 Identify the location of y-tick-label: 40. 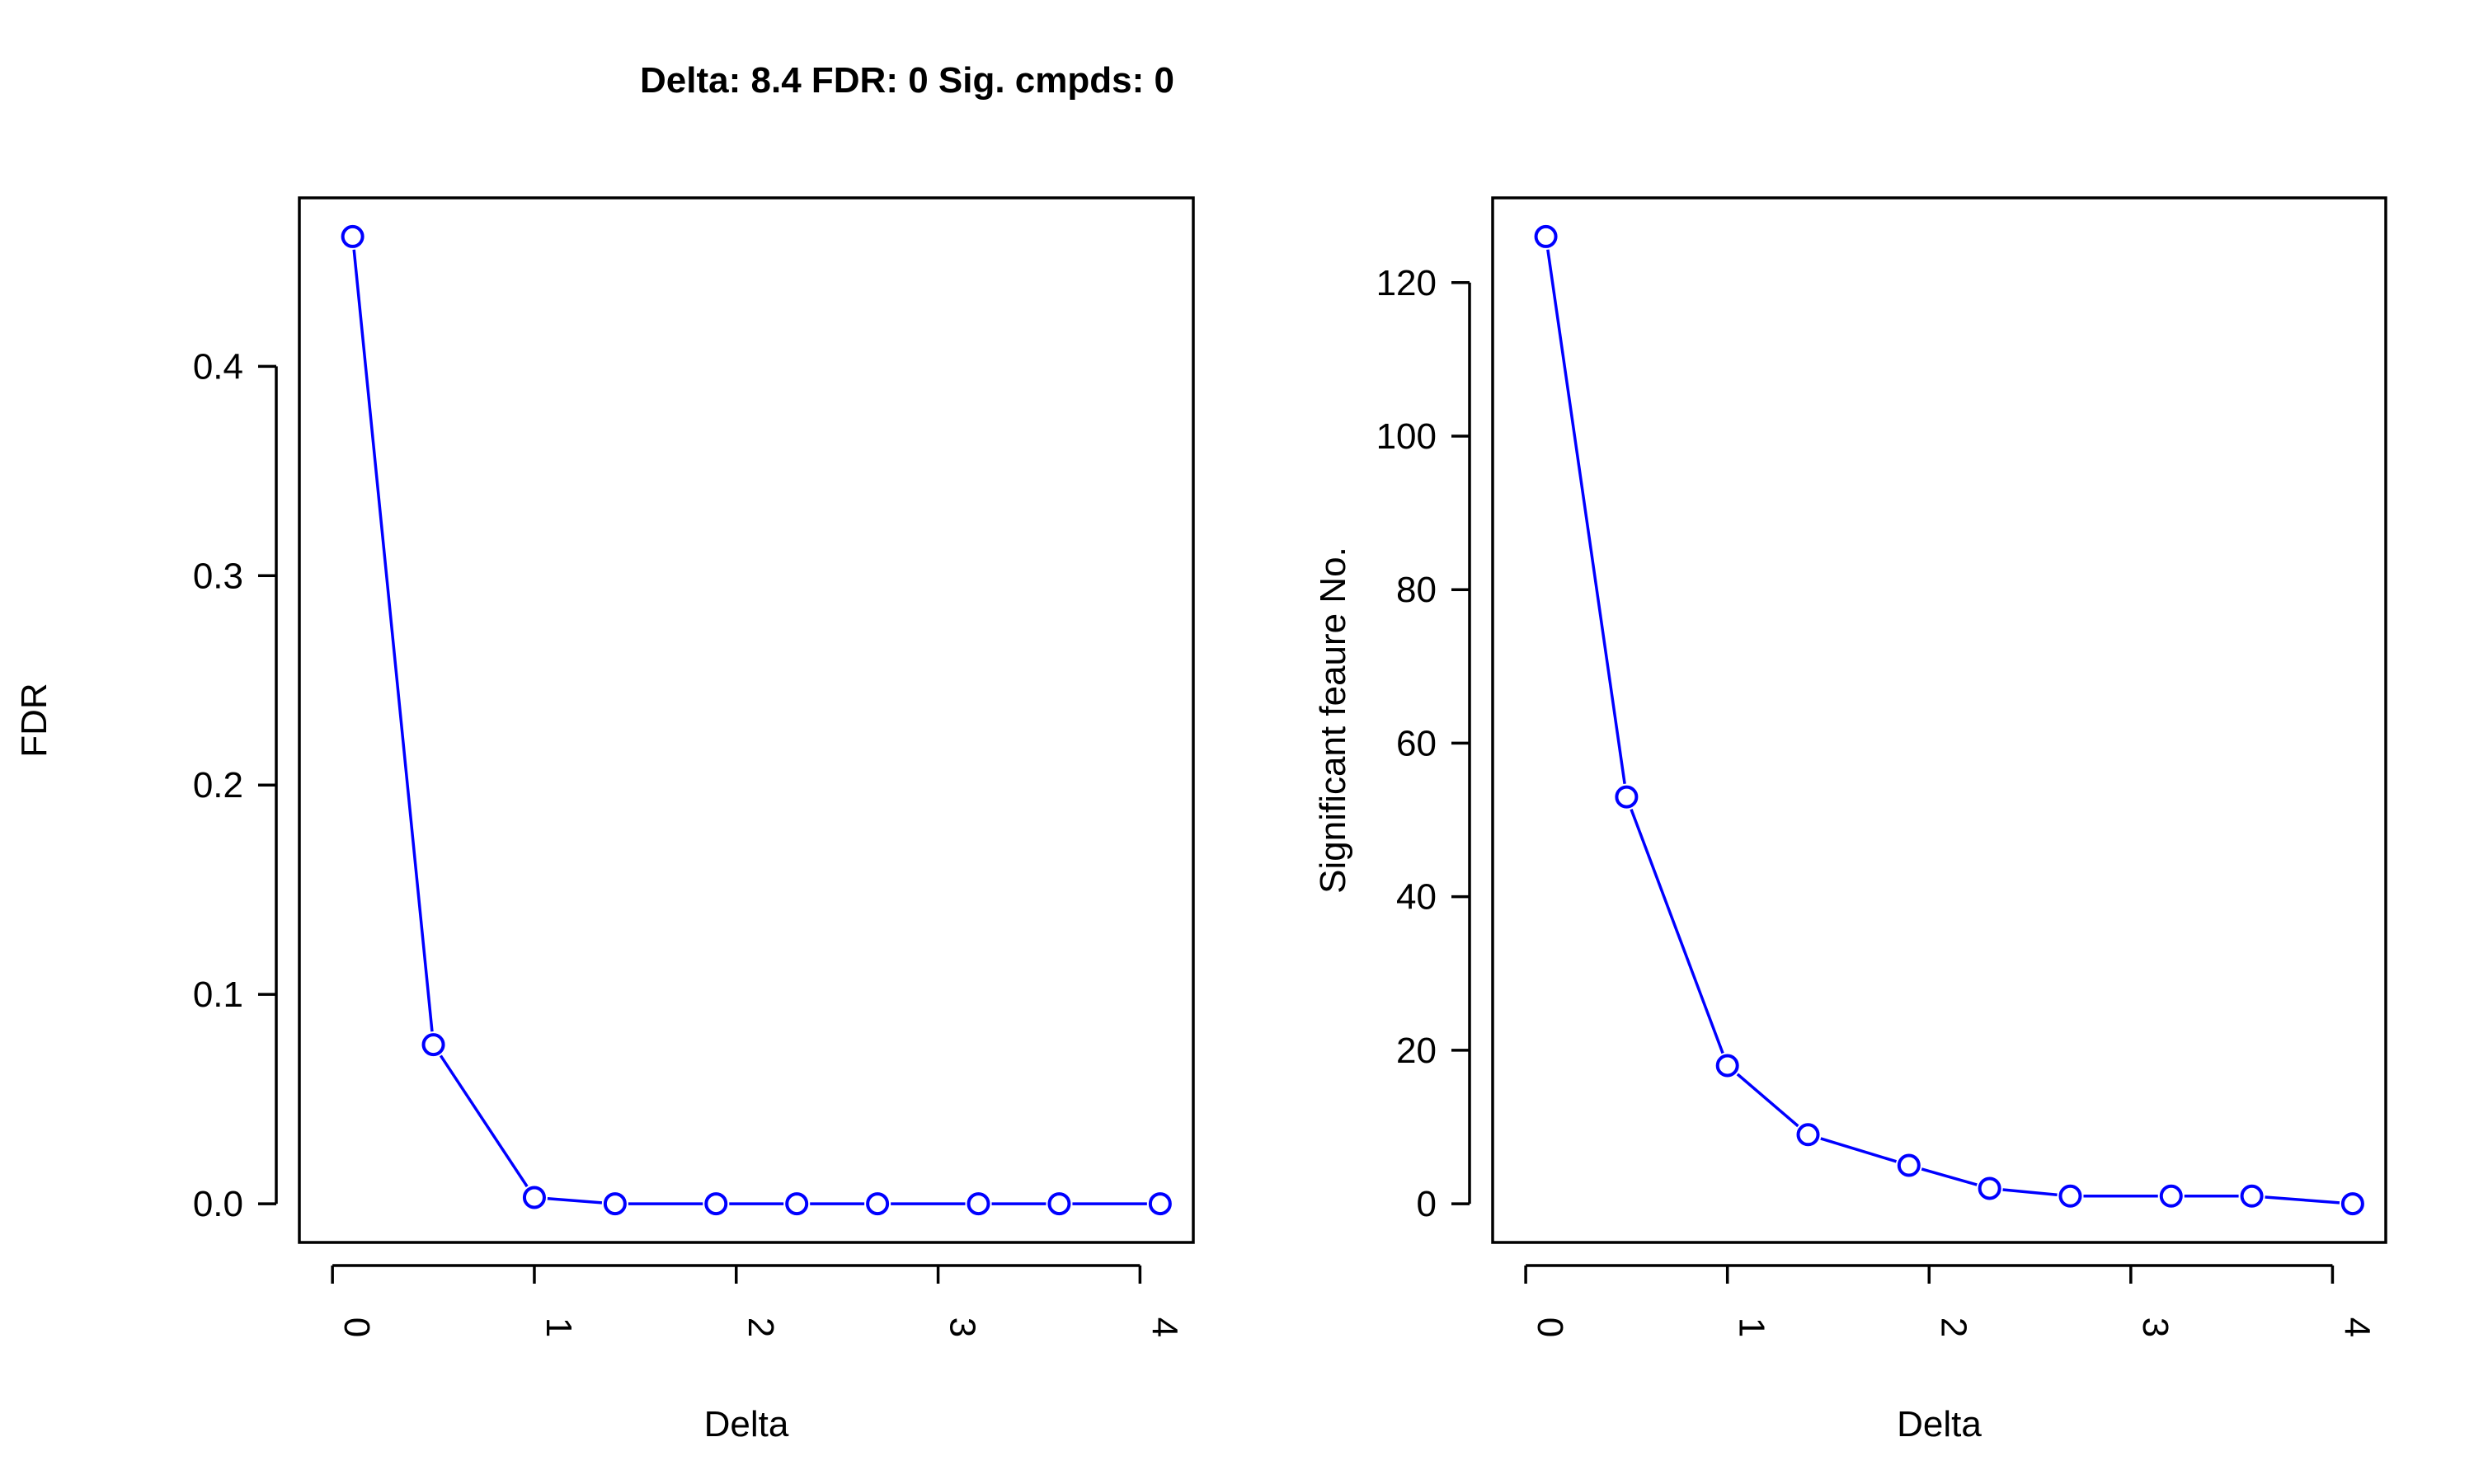
(1416, 897).